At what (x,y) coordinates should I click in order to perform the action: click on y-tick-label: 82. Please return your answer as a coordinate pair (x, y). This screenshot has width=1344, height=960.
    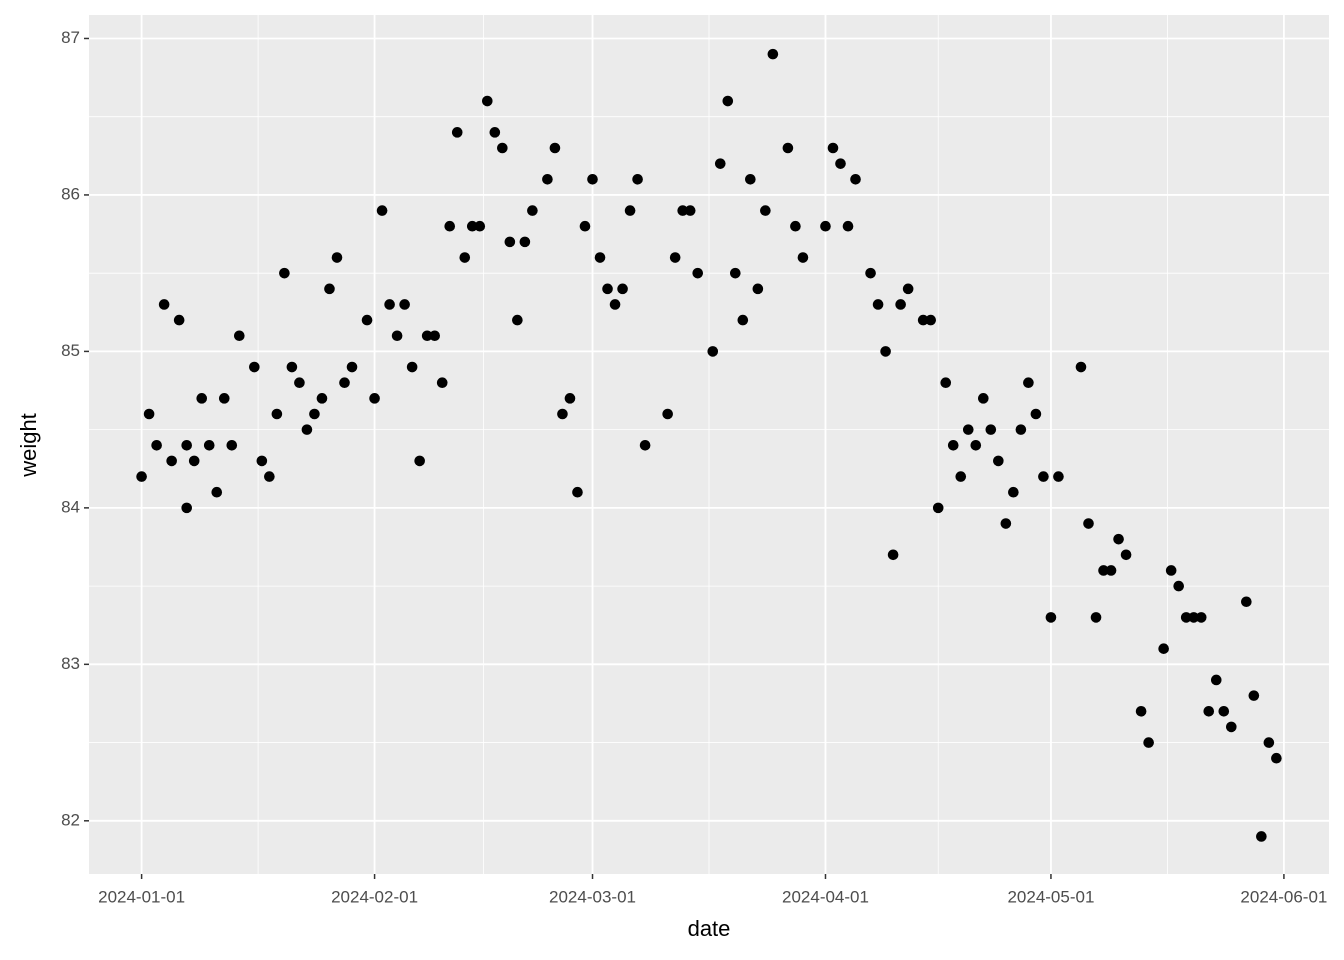
    Looking at the image, I should click on (70, 819).